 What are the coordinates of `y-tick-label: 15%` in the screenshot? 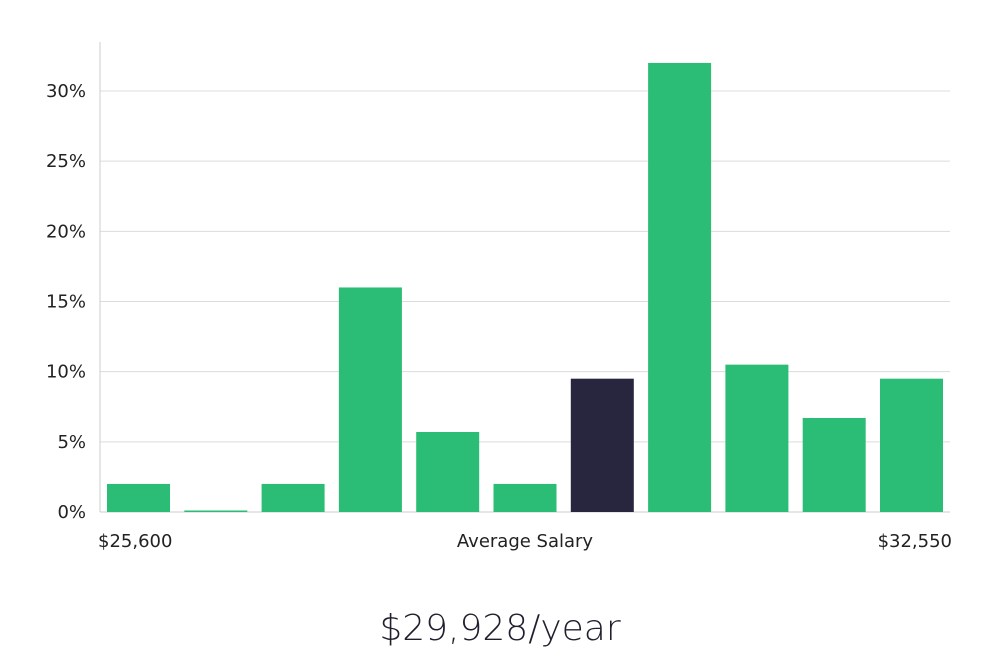 It's located at (66, 302).